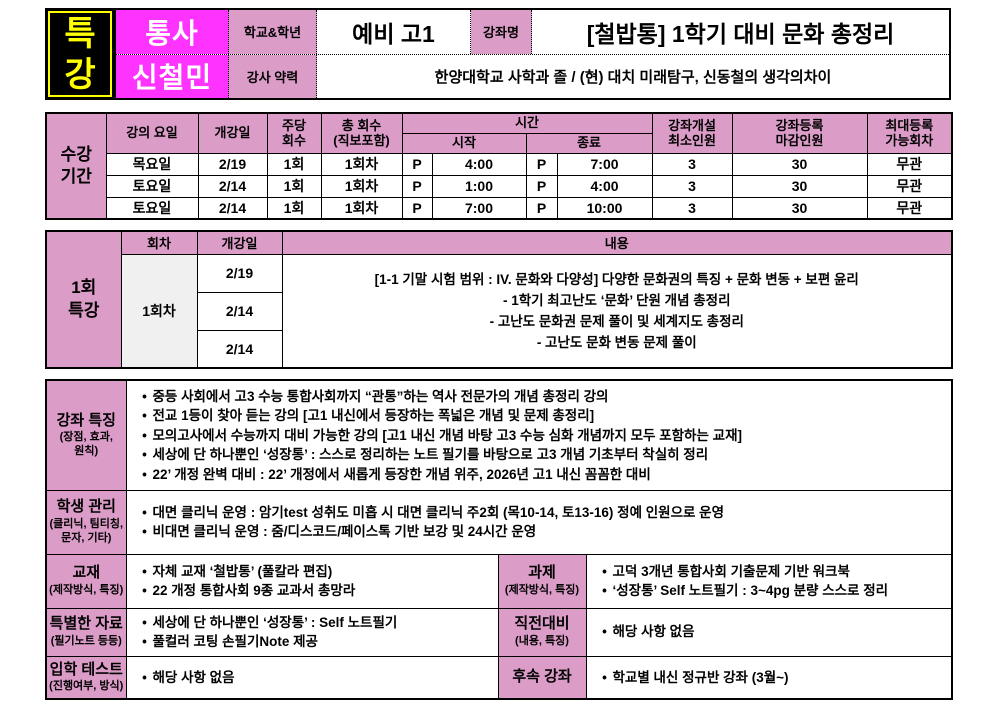 This screenshot has height=709, width=992. Describe the element at coordinates (232, 133) in the screenshot. I see `col-header-open-date: 개강일` at that location.